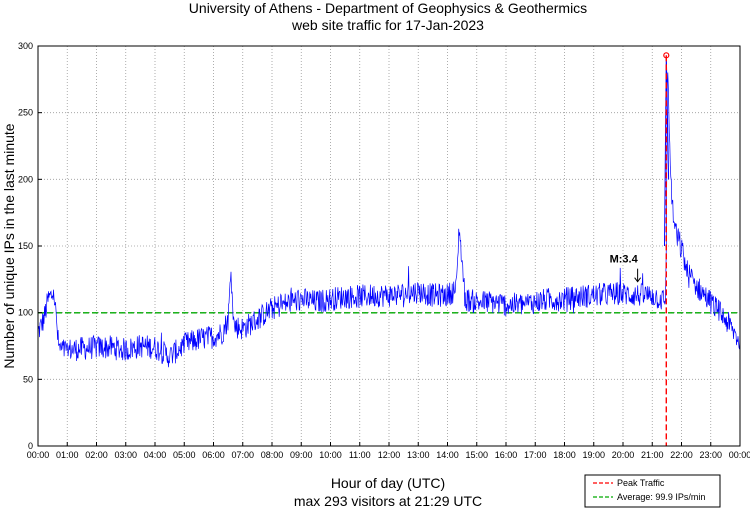 The image size is (750, 511). I want to click on x-tick-label: 09:00, so click(301, 455).